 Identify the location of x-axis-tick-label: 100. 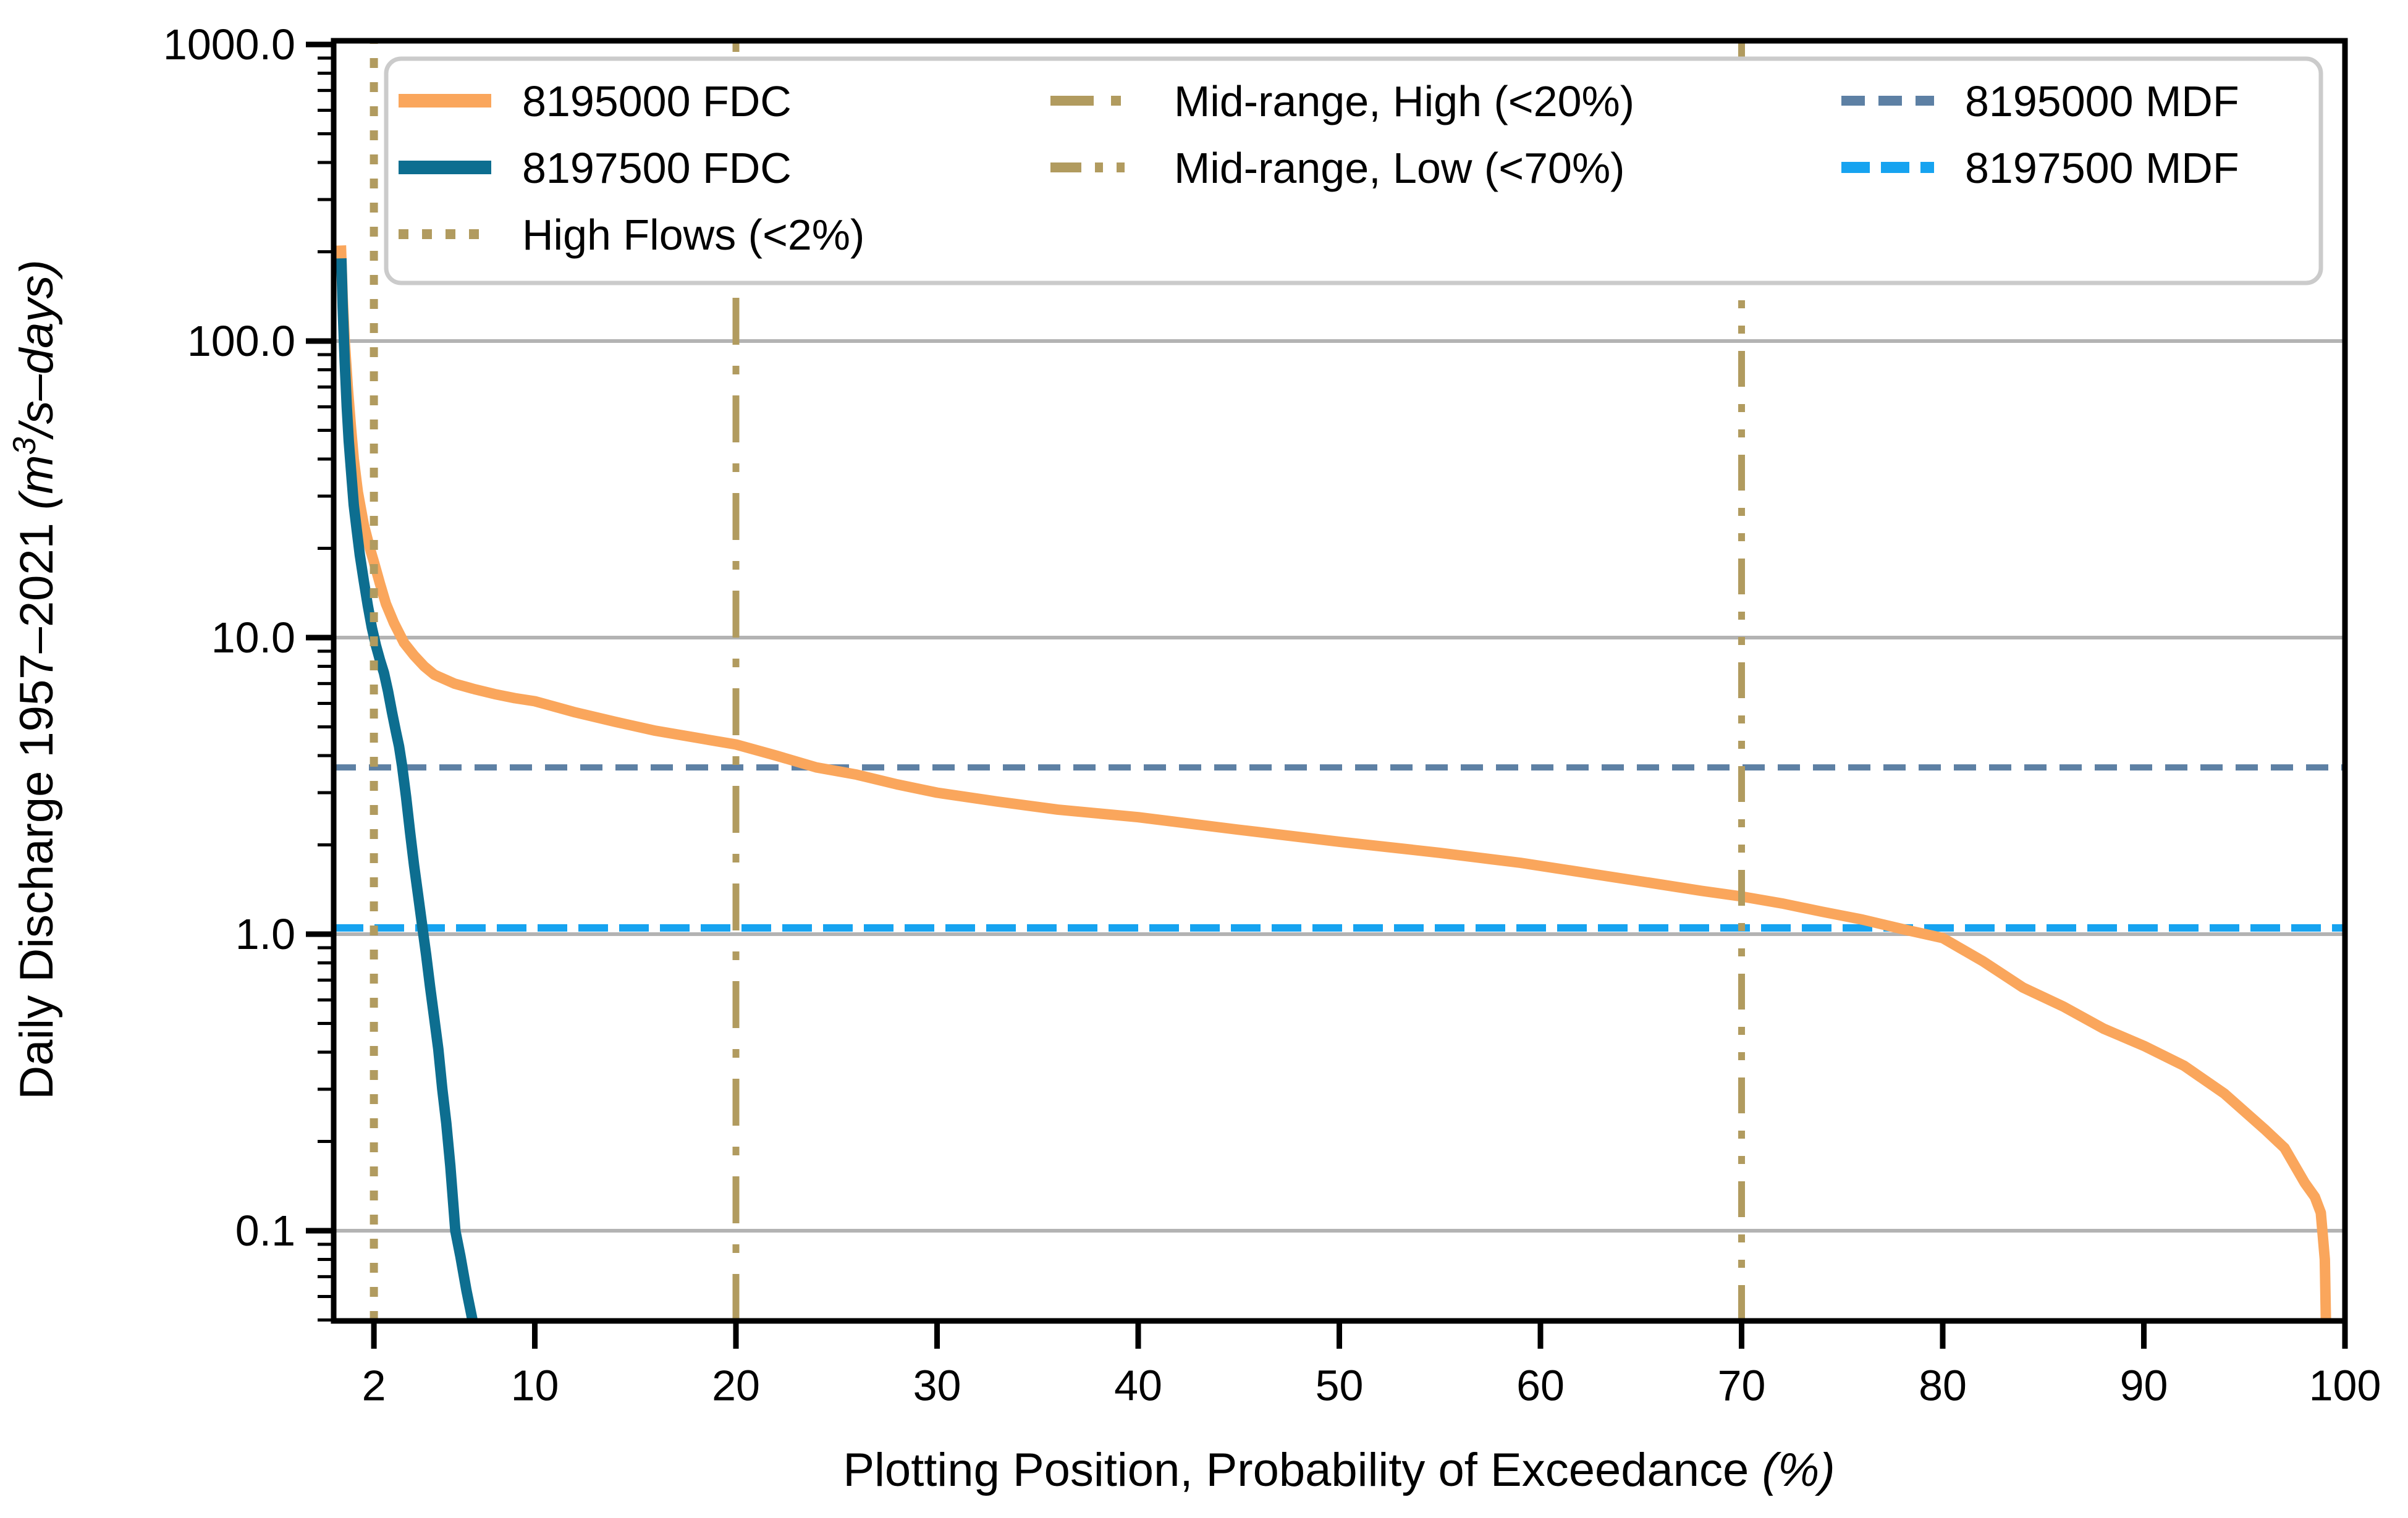
(2345, 1385).